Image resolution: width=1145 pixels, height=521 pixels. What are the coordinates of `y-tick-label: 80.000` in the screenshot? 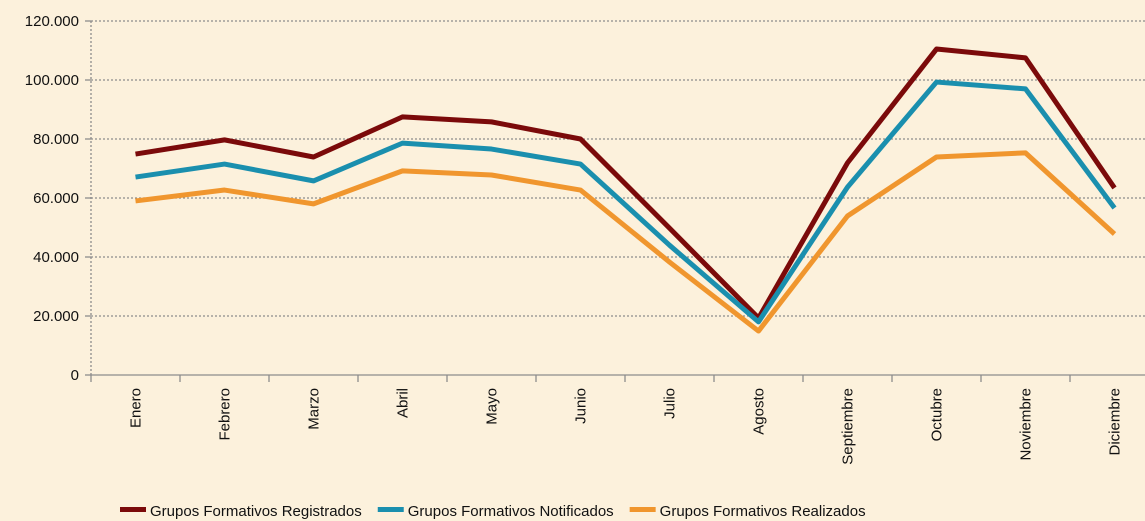 It's located at (56, 139).